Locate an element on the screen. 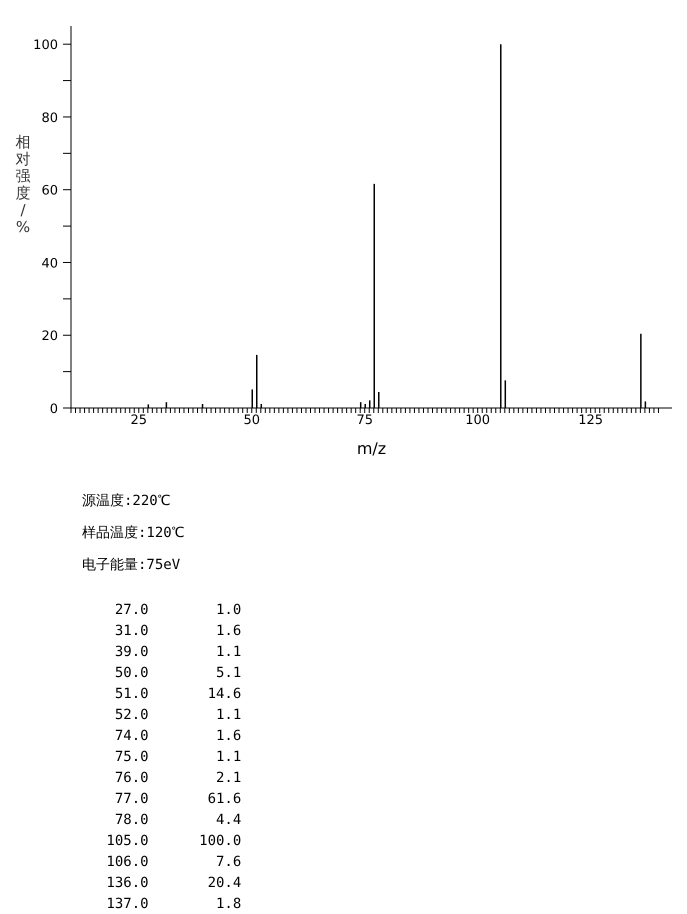 This screenshot has width=687, height=914. text: 76.0 2.1 is located at coordinates (178, 779).